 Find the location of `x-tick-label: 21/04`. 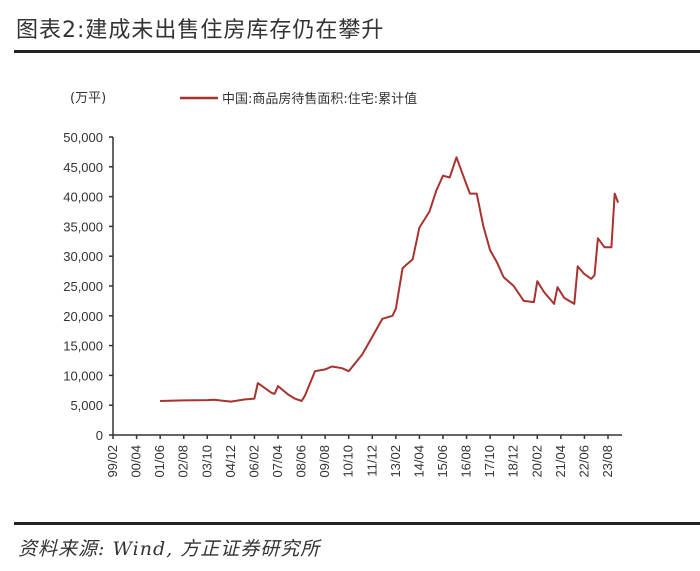

x-tick-label: 21/04 is located at coordinates (560, 461).